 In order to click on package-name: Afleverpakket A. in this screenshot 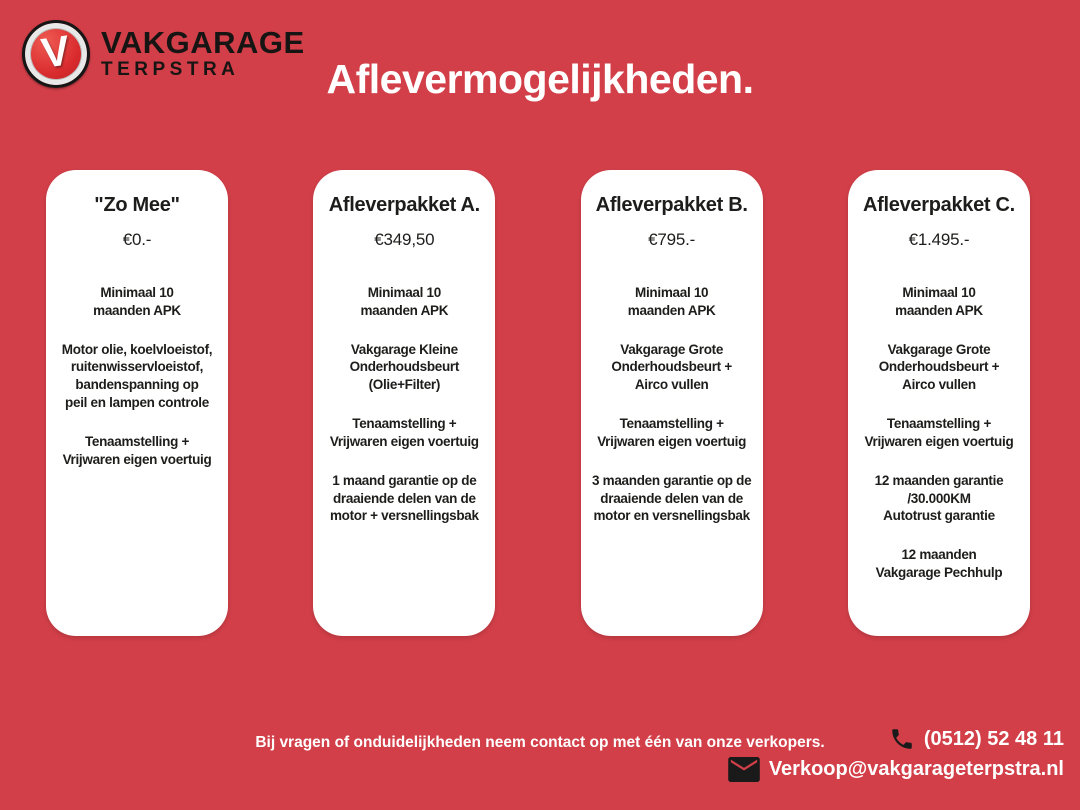, I will do `click(404, 205)`.